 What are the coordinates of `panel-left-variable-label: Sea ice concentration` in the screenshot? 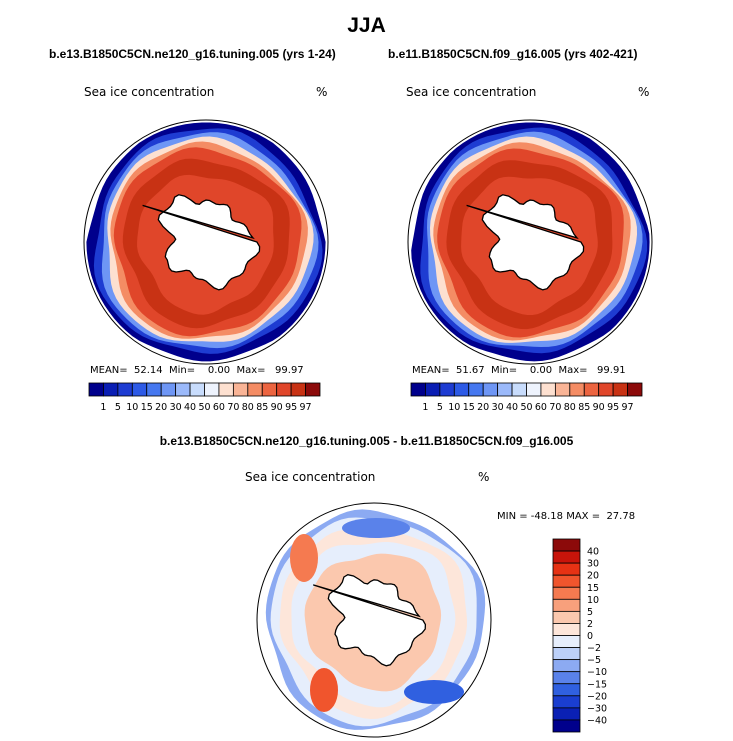 It's located at (149, 92).